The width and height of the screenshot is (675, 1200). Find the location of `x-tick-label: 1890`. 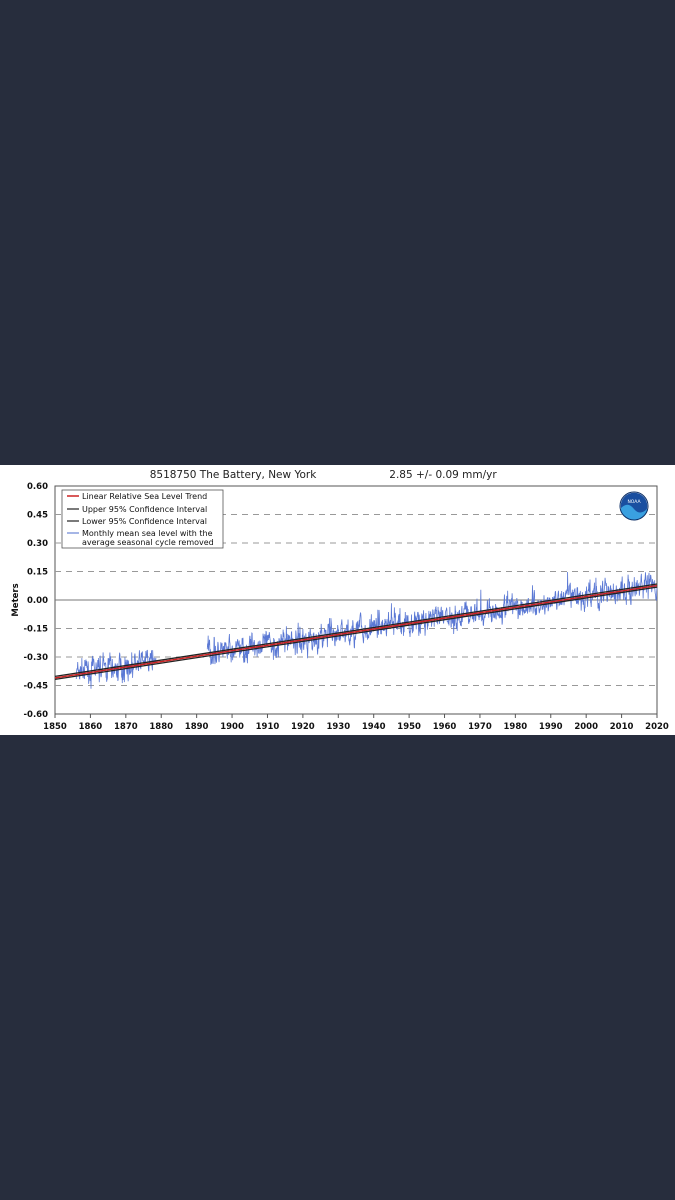

x-tick-label: 1890 is located at coordinates (197, 727).